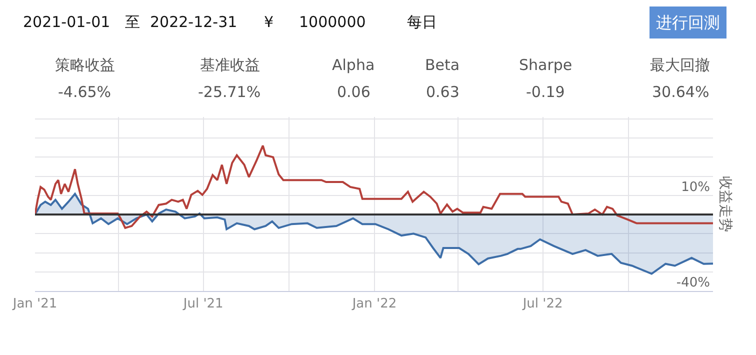  What do you see at coordinates (374, 304) in the screenshot?
I see `x-tick-label: Jan '22` at bounding box center [374, 304].